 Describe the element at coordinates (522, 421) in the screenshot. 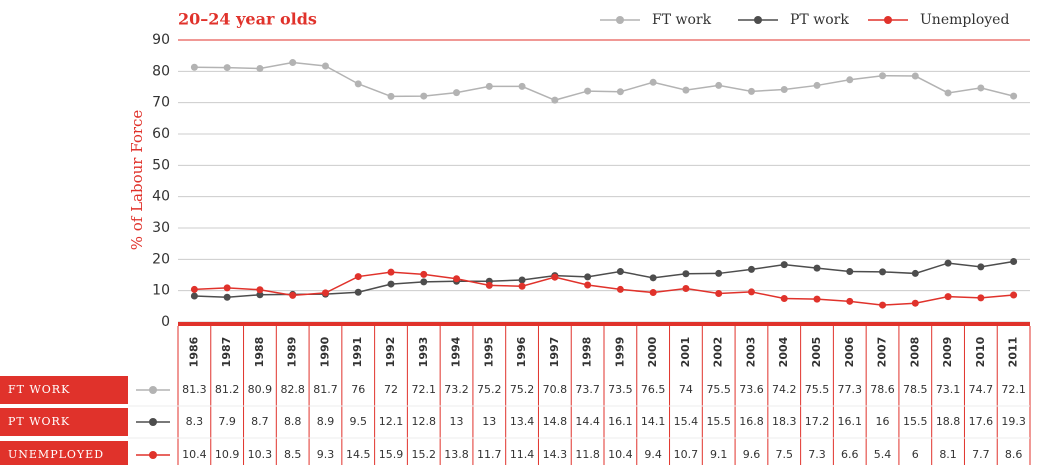

I see `table-cell: 13.4` at that location.